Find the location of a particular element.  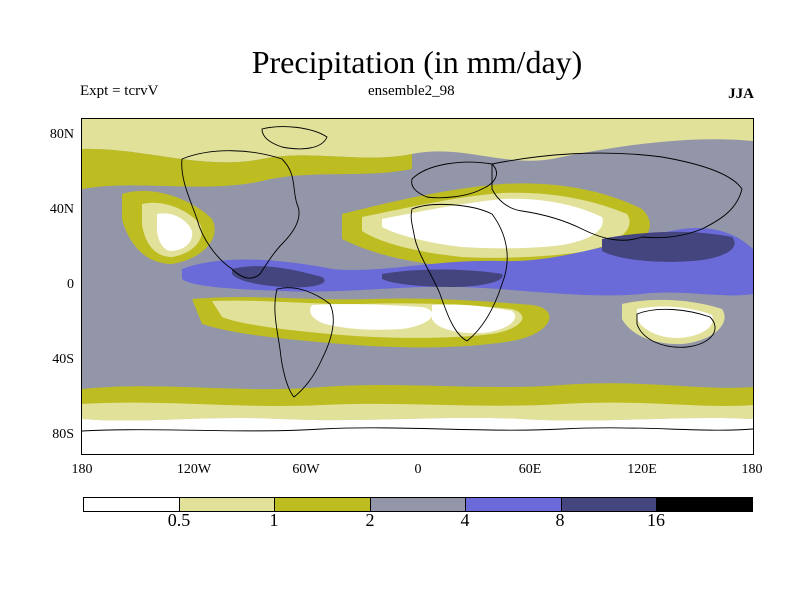

australia-white is located at coordinates (675, 322).